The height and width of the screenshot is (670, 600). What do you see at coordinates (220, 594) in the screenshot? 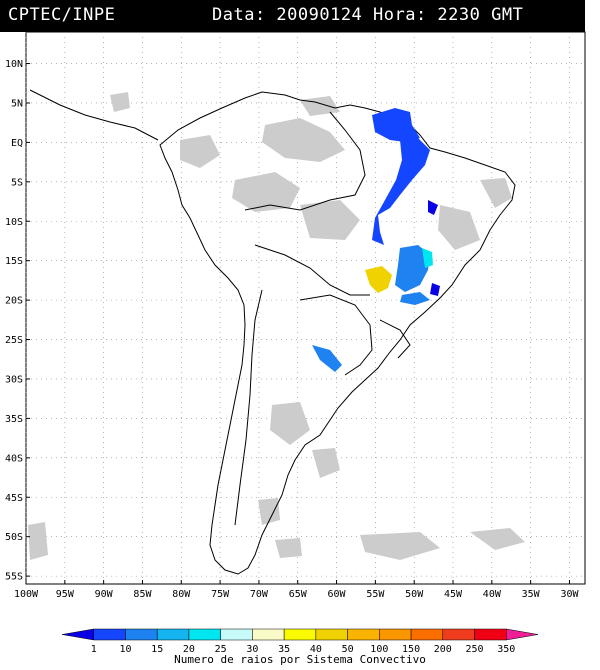
I see `lon-label: 75W` at bounding box center [220, 594].